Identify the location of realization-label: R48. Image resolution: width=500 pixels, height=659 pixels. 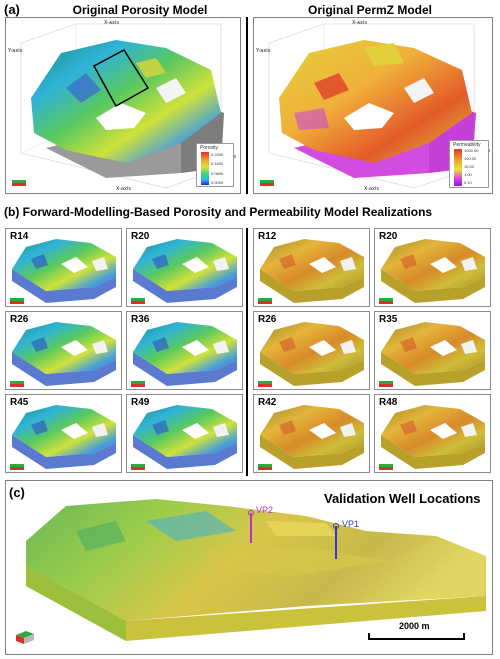
(388, 402).